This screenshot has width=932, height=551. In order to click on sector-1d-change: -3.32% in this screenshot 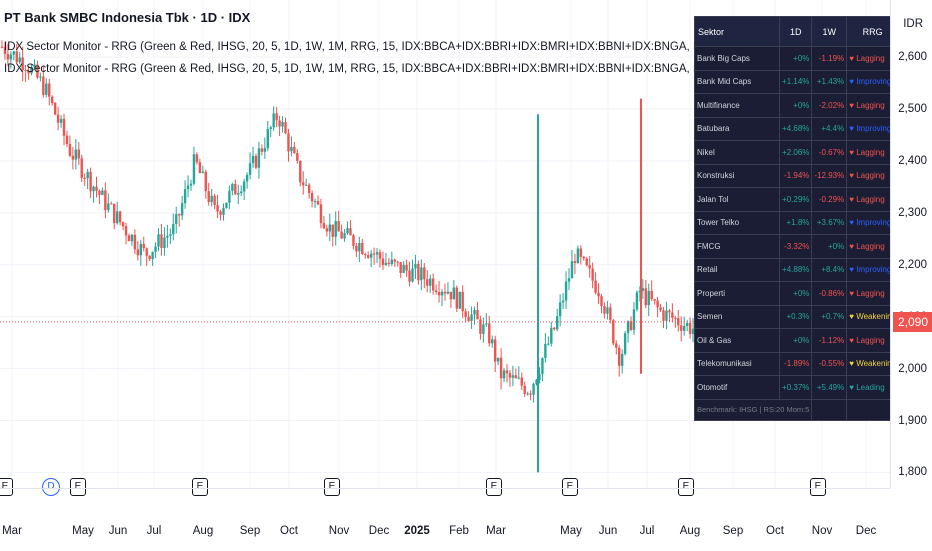, I will do `click(796, 246)`.